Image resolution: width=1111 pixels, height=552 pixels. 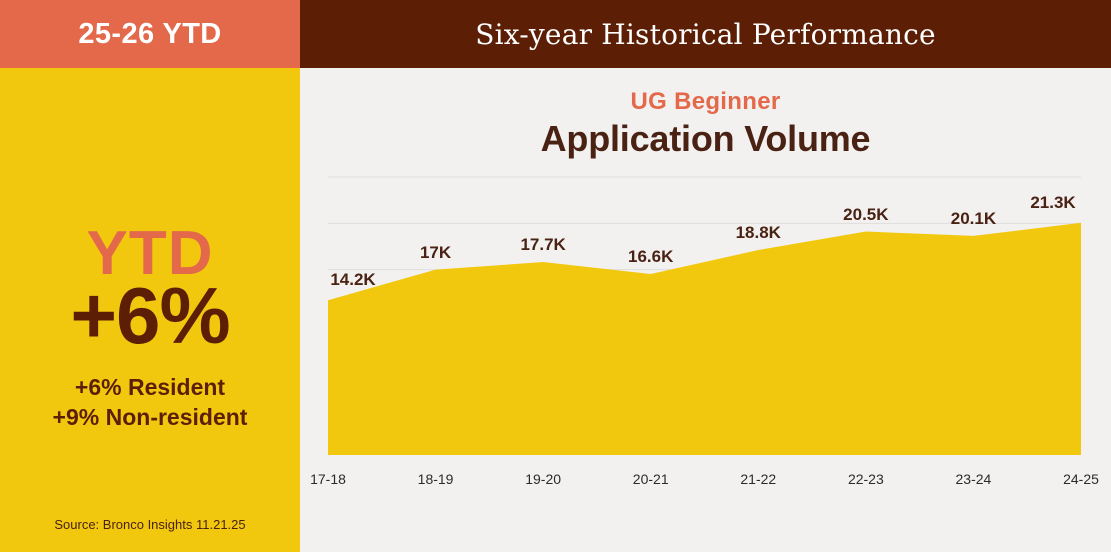 I want to click on x-axis-tick-label: 19-20, so click(x=543, y=479).